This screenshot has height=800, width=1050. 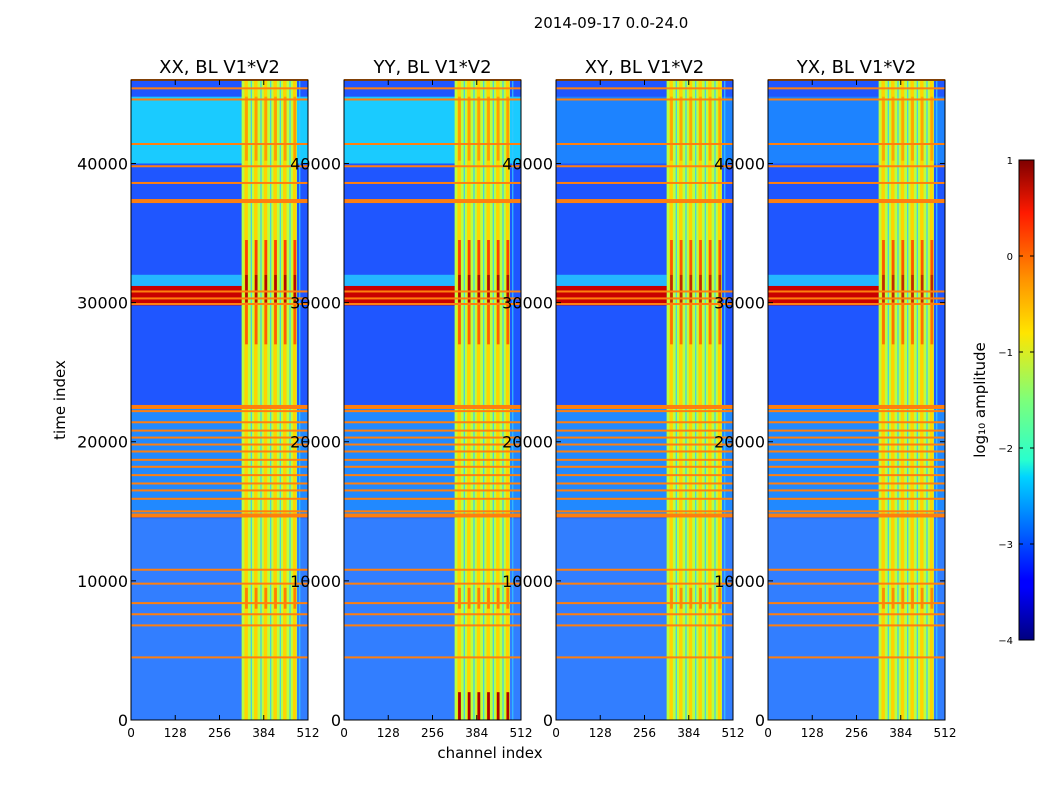 I want to click on y-tick-label: 30000, so click(x=739, y=303).